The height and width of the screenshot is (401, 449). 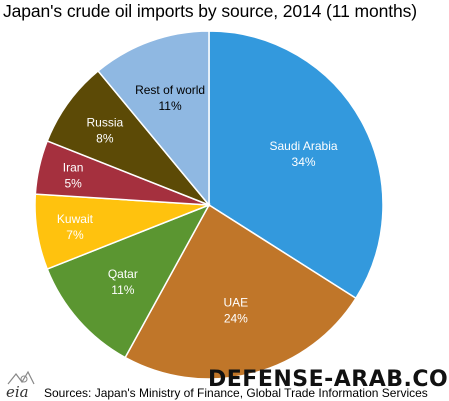 I want to click on watermark: DEFENSE-ARAB.COM, so click(x=328, y=379).